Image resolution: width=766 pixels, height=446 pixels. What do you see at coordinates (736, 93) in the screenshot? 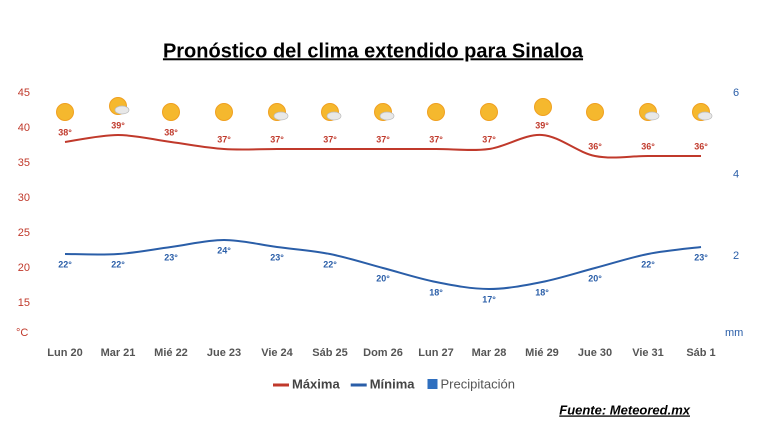
I see `y2-tick-label: 6` at bounding box center [736, 93].